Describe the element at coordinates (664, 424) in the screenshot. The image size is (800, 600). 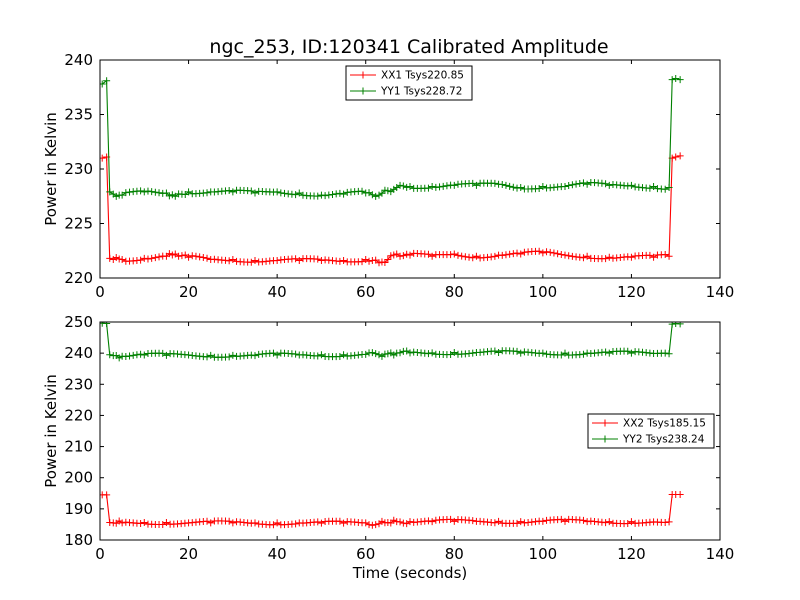
I see `legend-label-xx2: XX2 Tsys185.15` at that location.